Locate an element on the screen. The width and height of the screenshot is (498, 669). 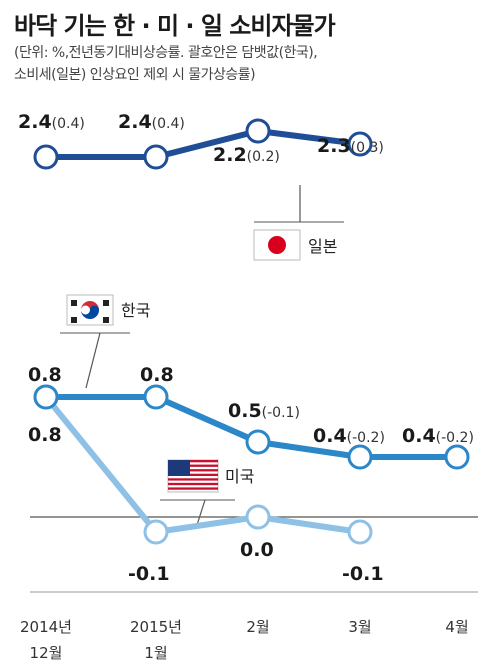
jp-label-1: 2.4(0.4) is located at coordinates (151, 122).